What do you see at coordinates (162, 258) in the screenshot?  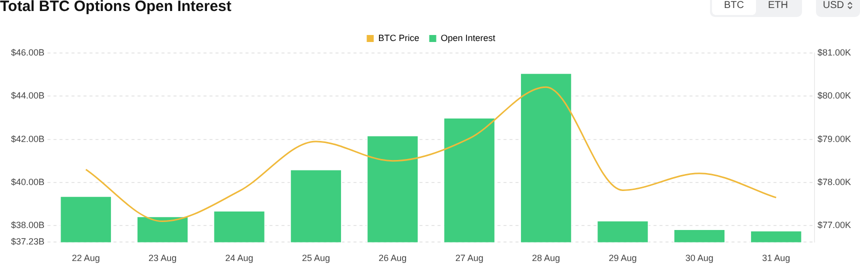 I see `x-tick-label: 23 Aug` at bounding box center [162, 258].